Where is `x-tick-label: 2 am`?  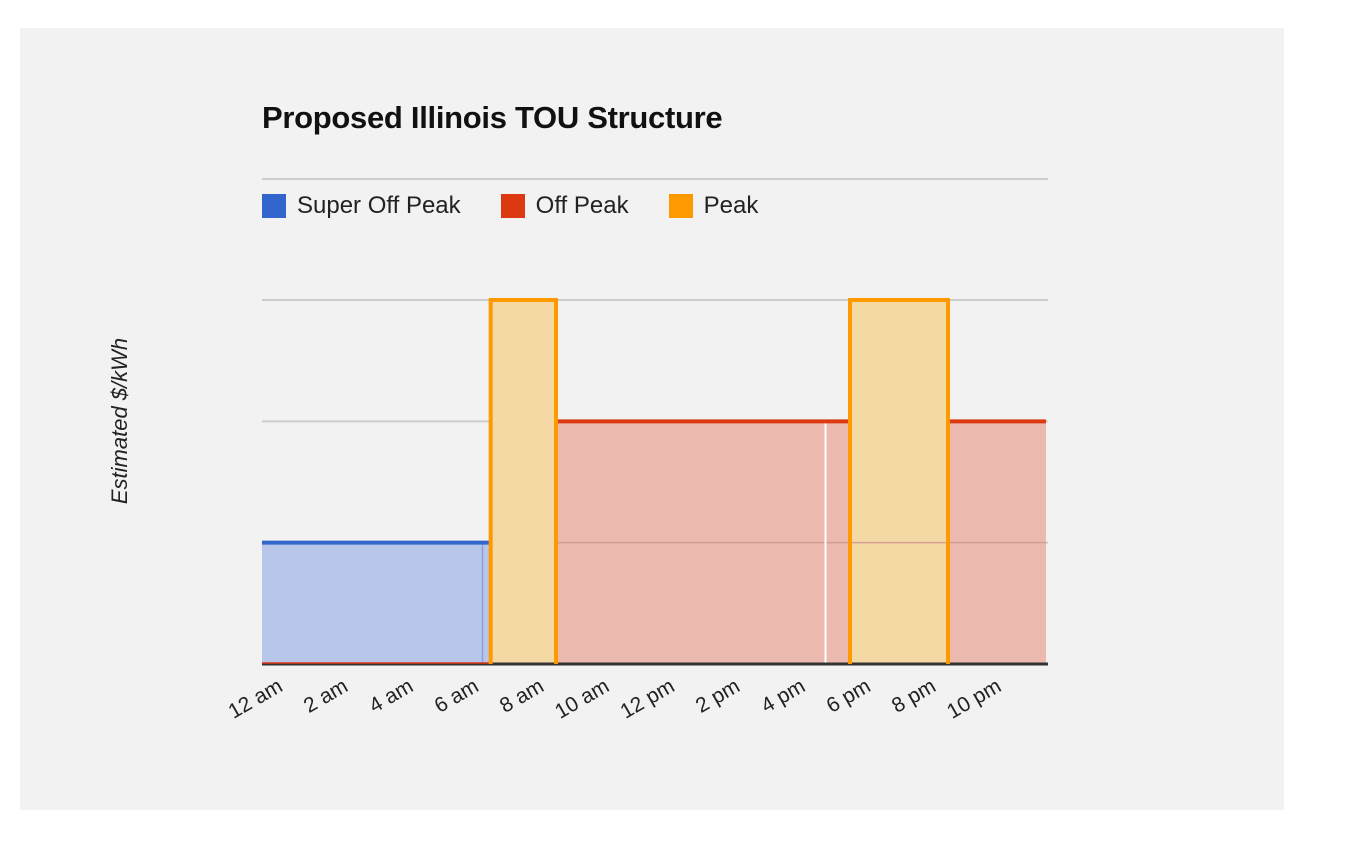 x-tick-label: 2 am is located at coordinates (326, 695).